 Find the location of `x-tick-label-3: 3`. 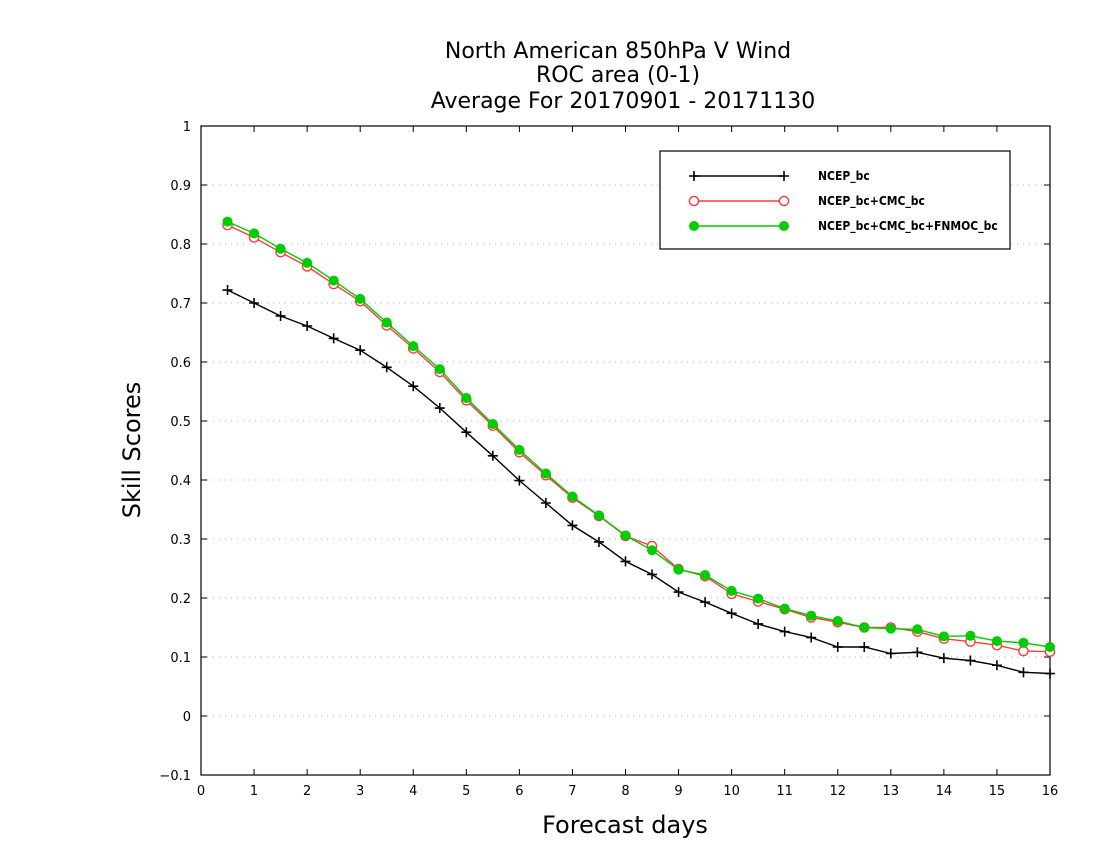

x-tick-label-3: 3 is located at coordinates (360, 791).